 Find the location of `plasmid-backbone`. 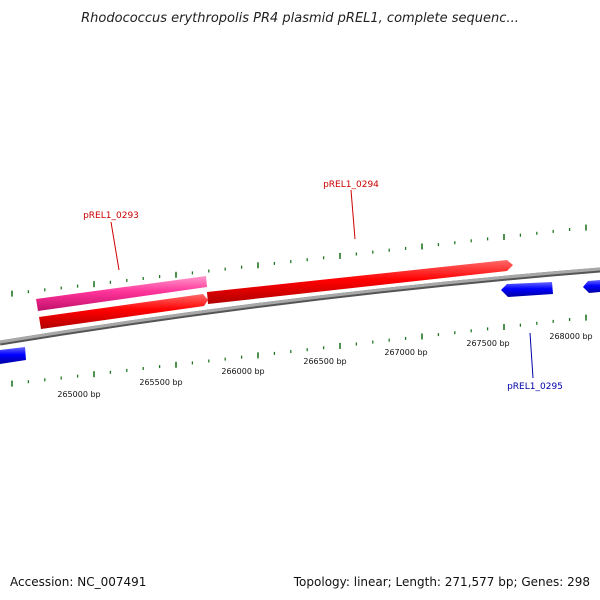

plasmid-backbone is located at coordinates (300, 305).